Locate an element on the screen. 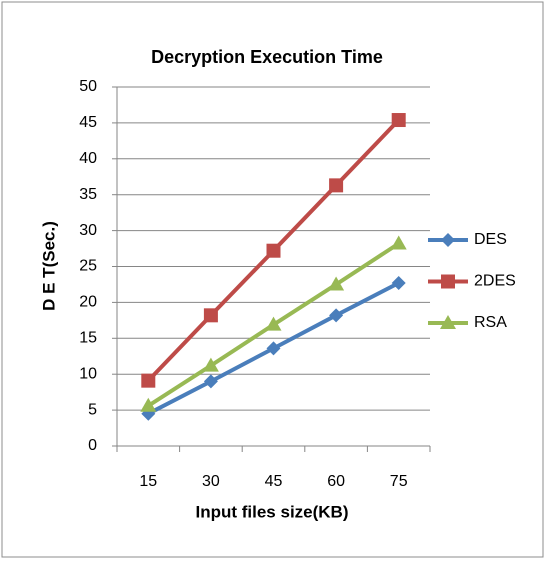 The image size is (547, 562). x-tick-label: 15 is located at coordinates (148, 481).